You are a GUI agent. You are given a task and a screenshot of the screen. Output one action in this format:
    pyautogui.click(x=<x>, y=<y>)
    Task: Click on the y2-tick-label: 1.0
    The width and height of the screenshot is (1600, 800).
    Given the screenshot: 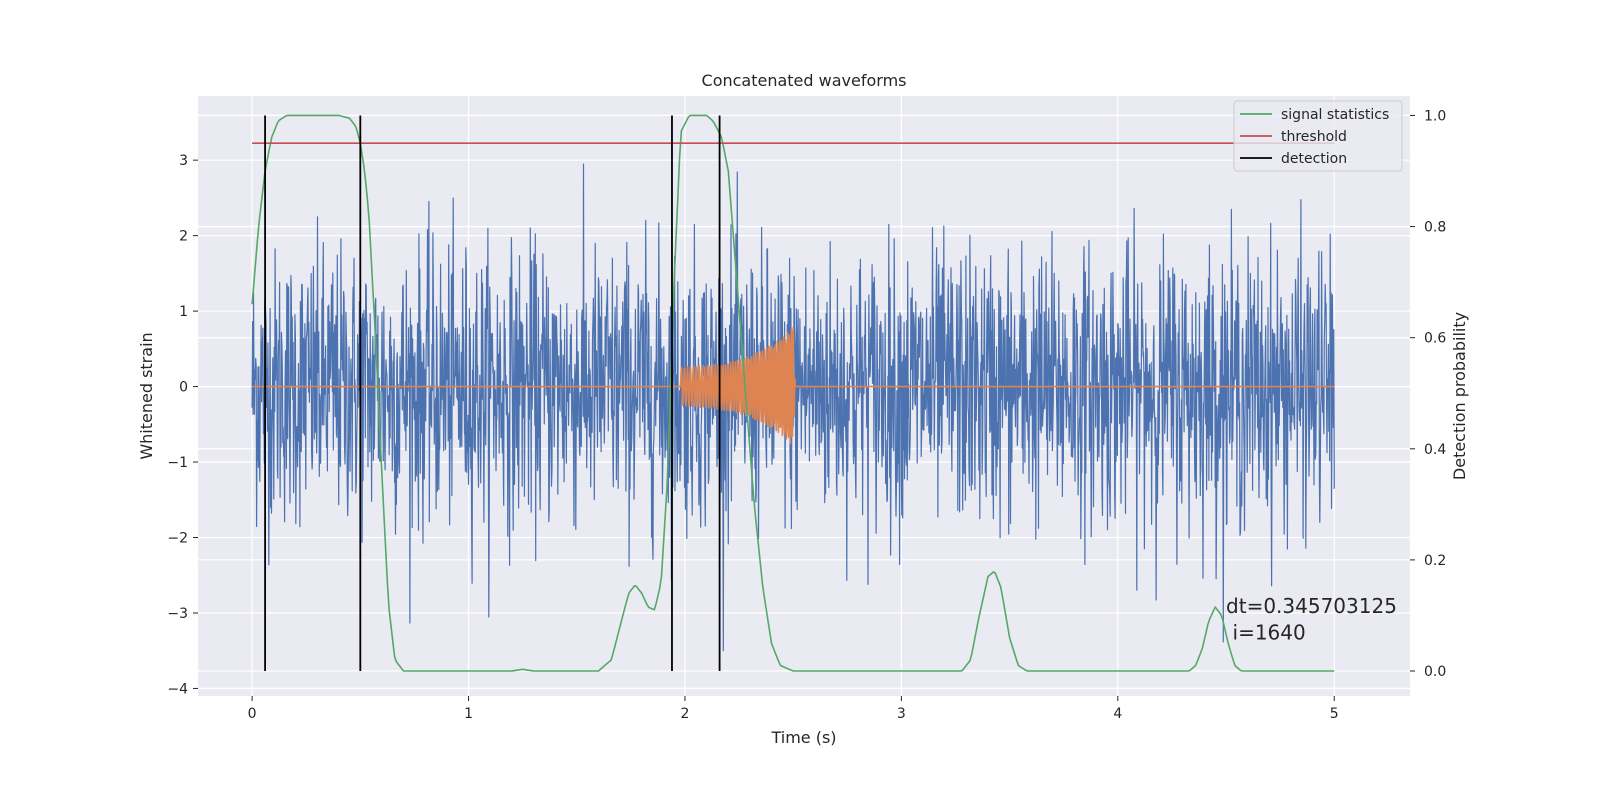 What is the action you would take?
    pyautogui.click(x=1435, y=116)
    